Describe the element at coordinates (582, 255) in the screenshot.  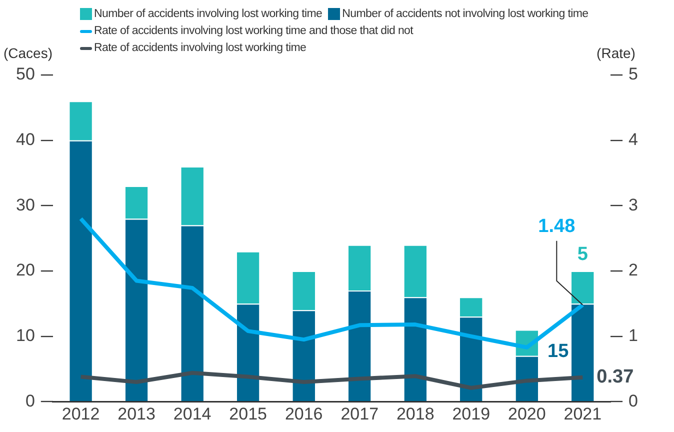
I see `data-label: 5` at that location.